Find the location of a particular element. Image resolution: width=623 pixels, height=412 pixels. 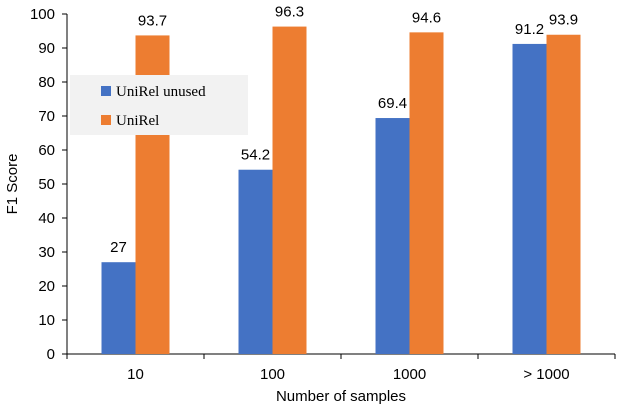

y-tick-label: 30 is located at coordinates (46, 252).